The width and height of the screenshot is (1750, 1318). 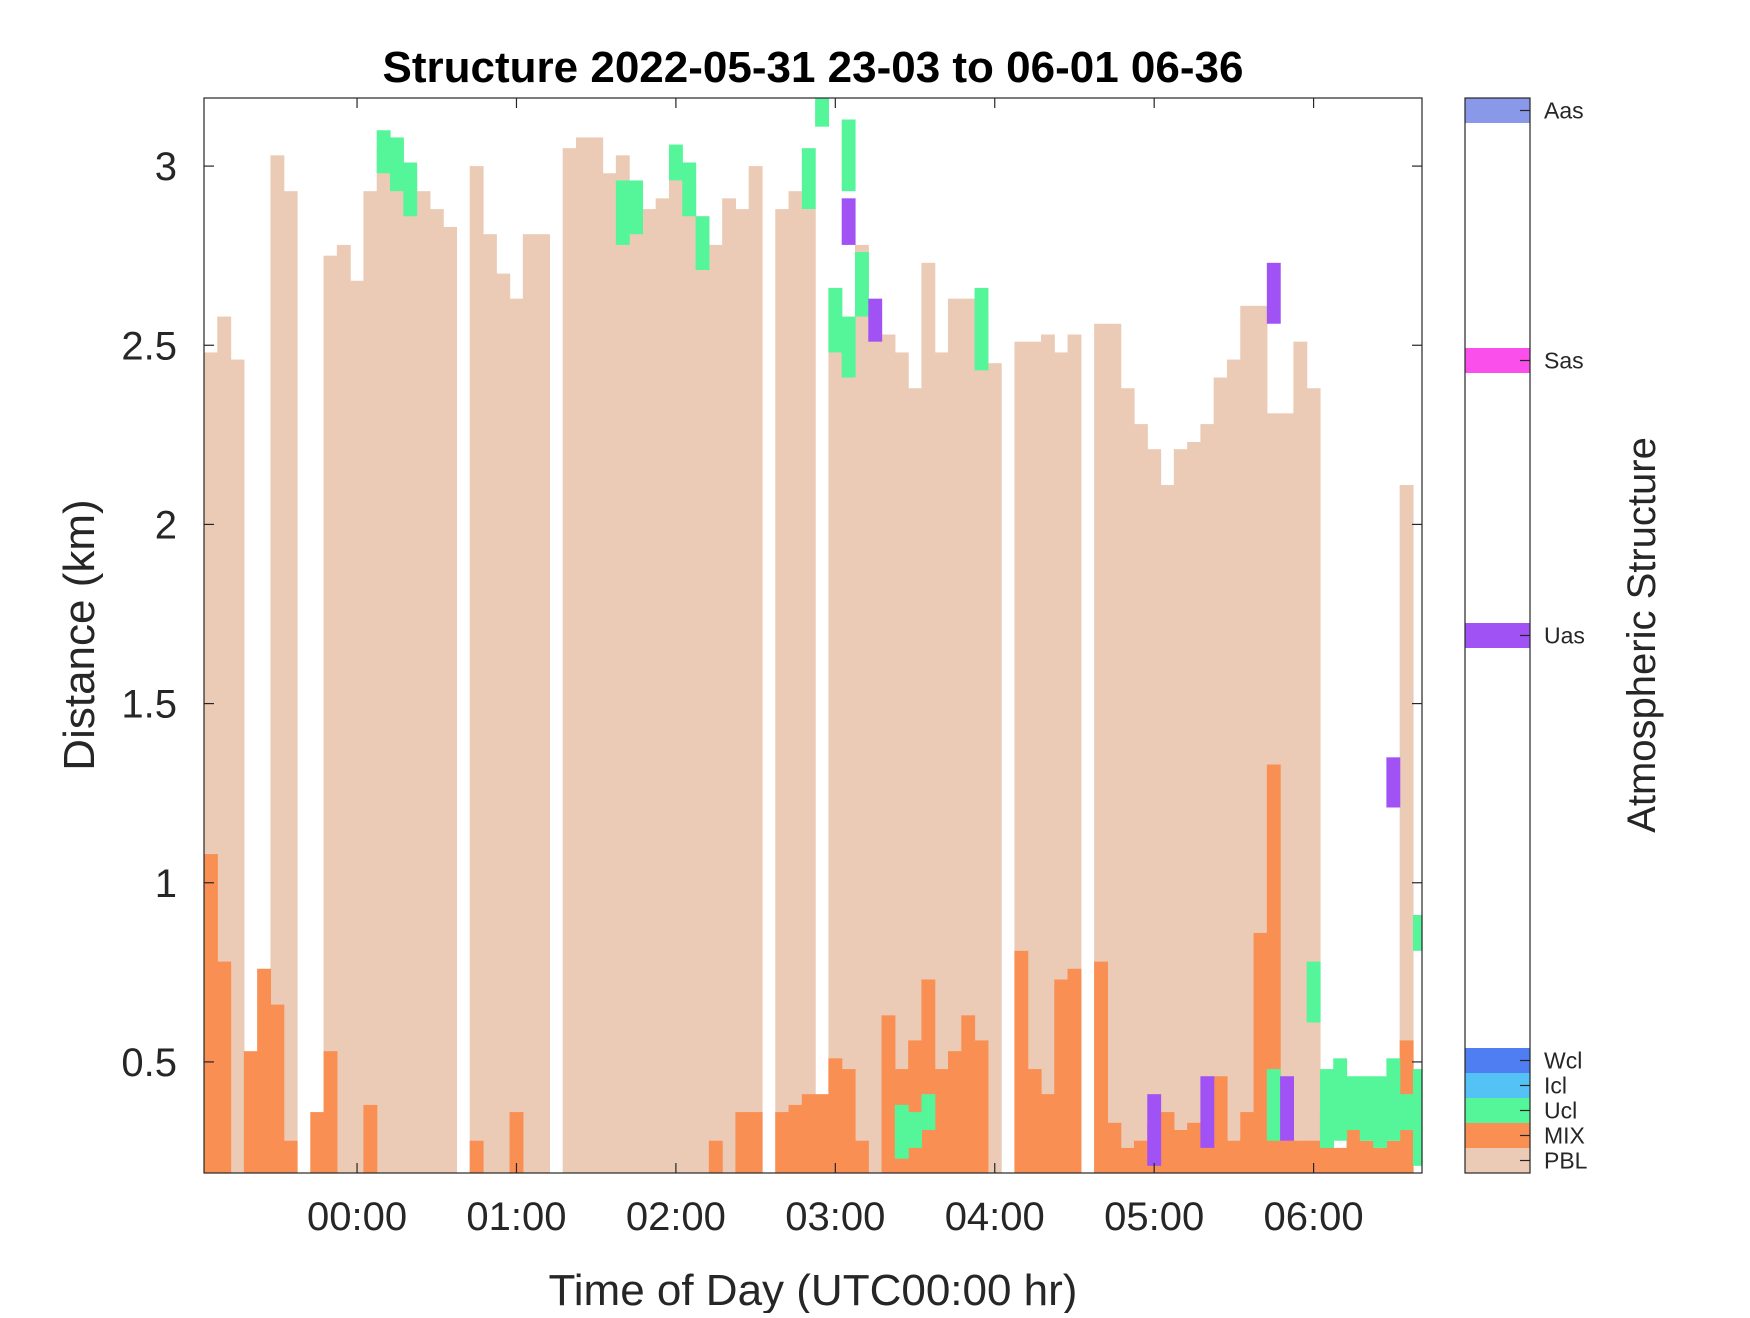 I want to click on x-tick-label: 03:00, so click(x=835, y=1217).